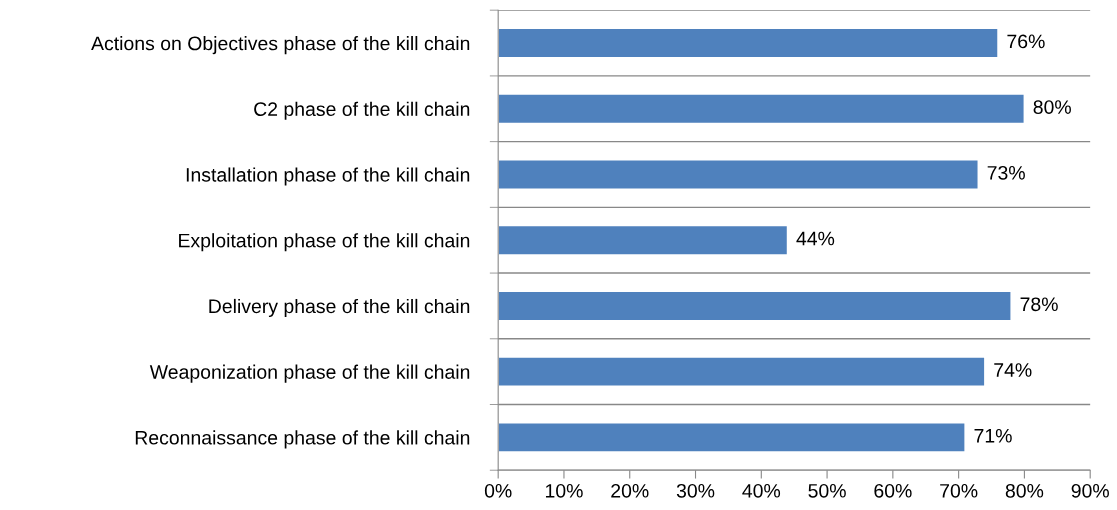 This screenshot has width=1117, height=510. Describe the element at coordinates (959, 490) in the screenshot. I see `x-tick-label: 70%` at that location.